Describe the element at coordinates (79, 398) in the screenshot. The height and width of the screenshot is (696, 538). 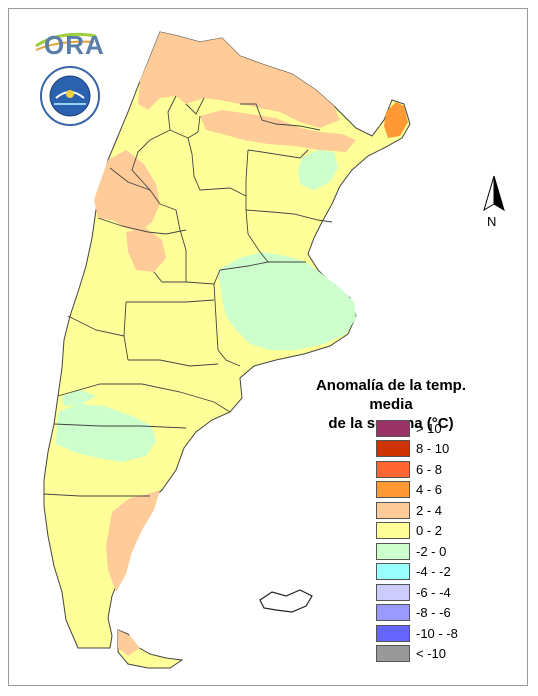
I see `anomaly-zone-neg-2-0-rio-negro` at that location.